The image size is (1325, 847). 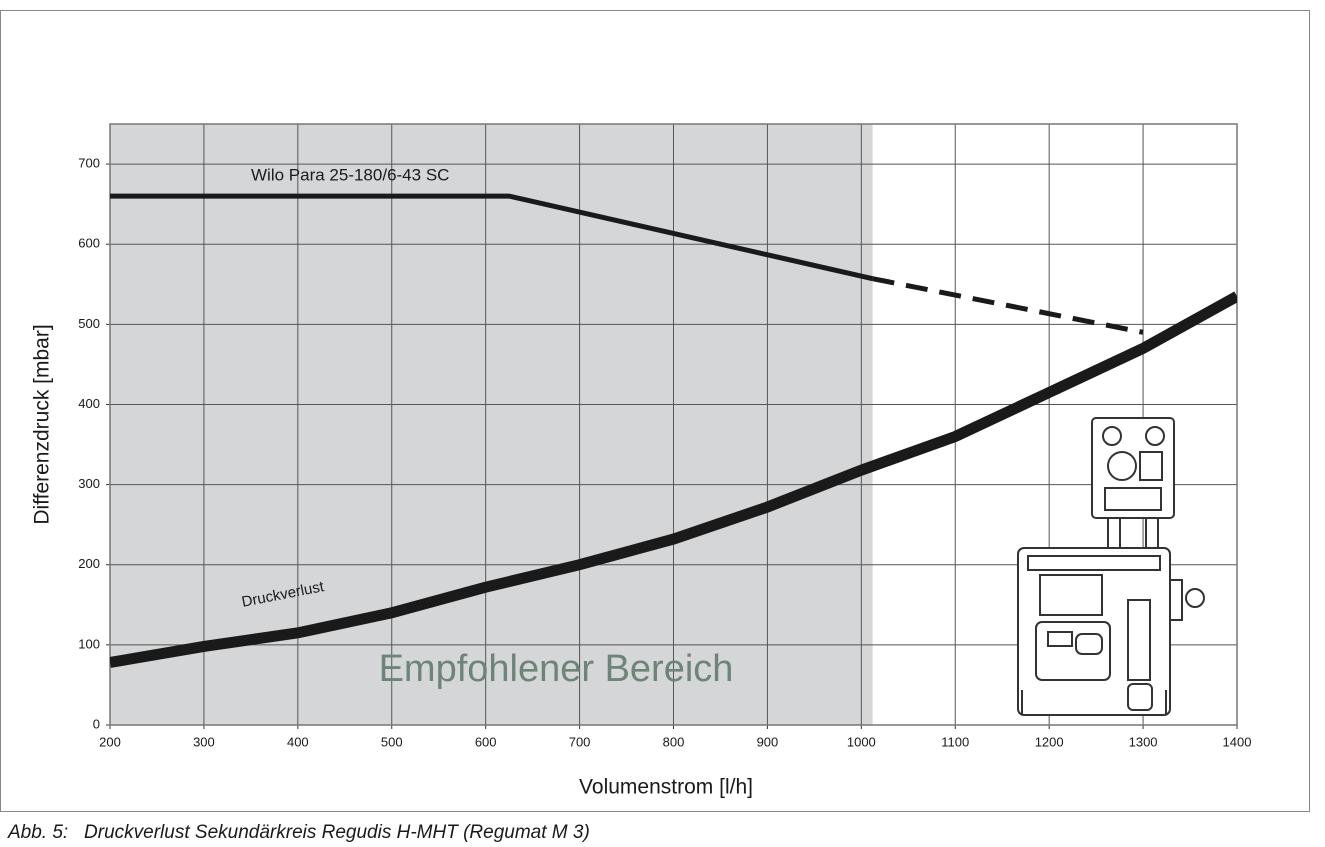 I want to click on y-tick-label: 700, so click(x=89, y=163).